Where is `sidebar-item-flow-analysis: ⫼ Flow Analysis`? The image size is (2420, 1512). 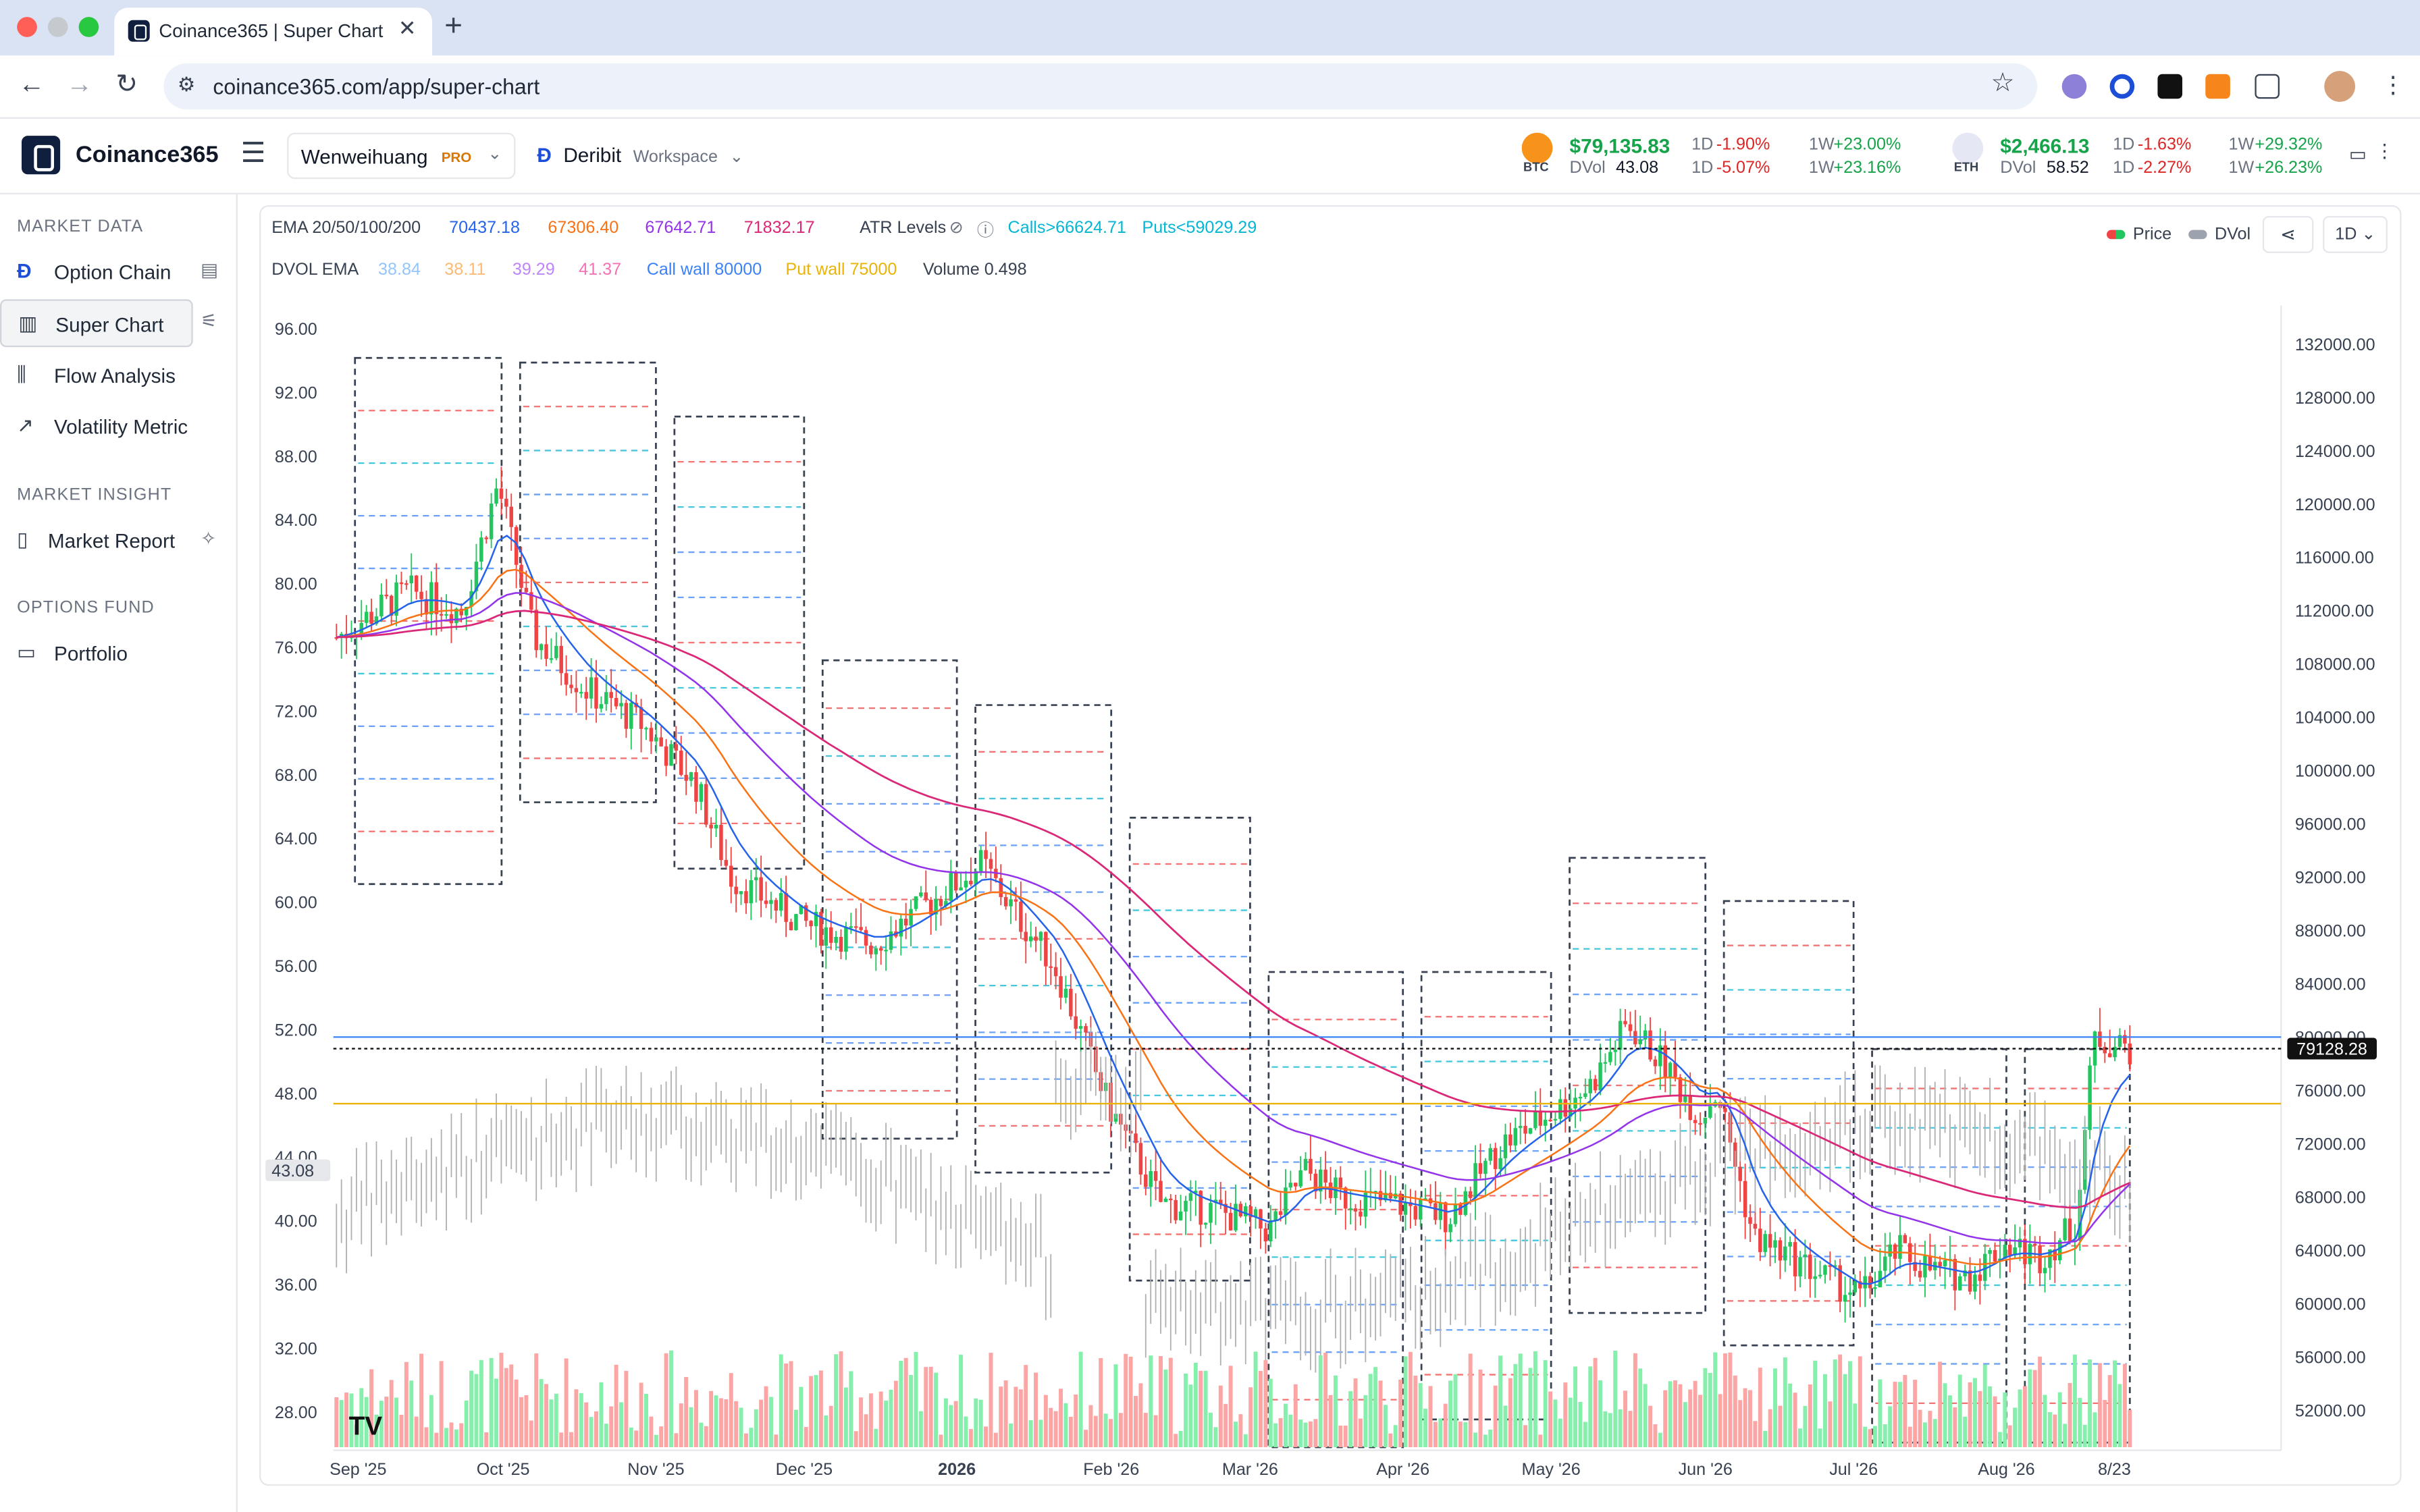
sidebar-item-flow-analysis: ⫼ Flow Analysis is located at coordinates (117, 376).